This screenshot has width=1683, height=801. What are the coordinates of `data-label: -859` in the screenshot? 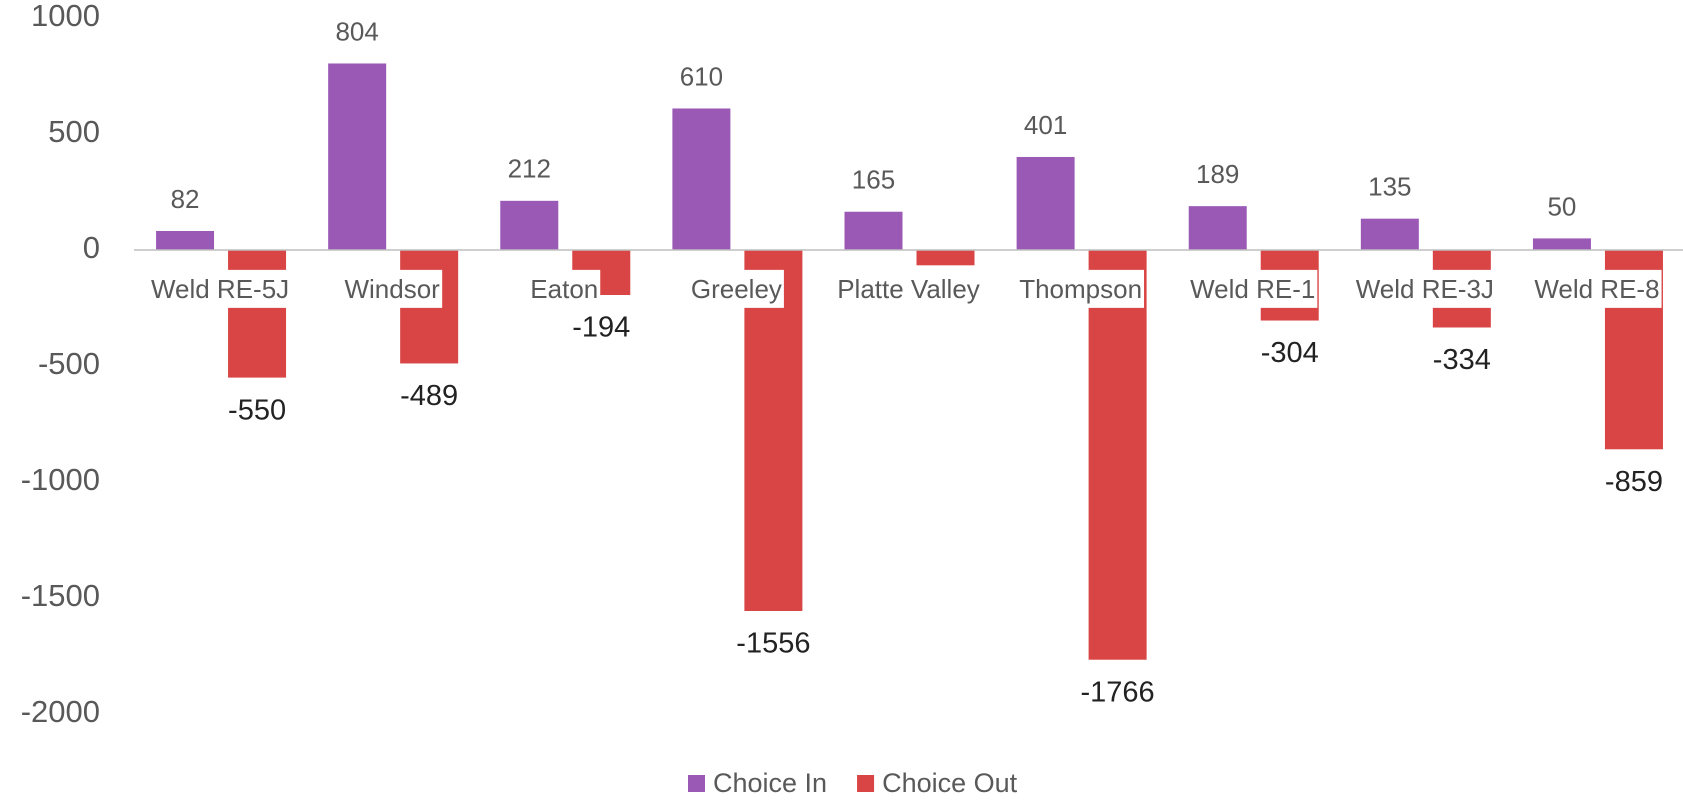 It's located at (1634, 482).